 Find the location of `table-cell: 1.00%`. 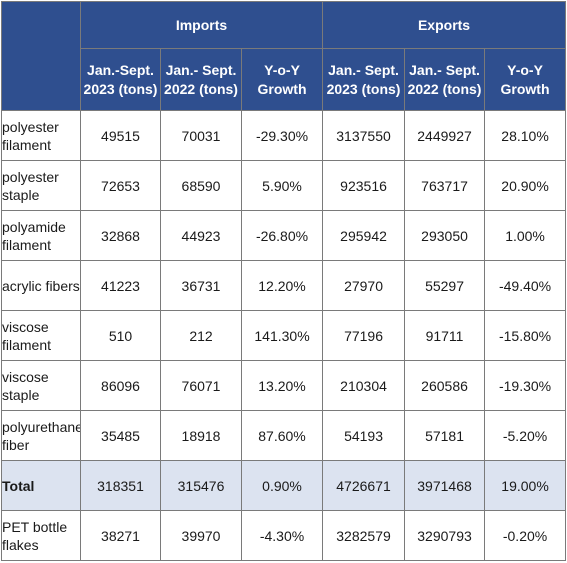

table-cell: 1.00% is located at coordinates (525, 235).